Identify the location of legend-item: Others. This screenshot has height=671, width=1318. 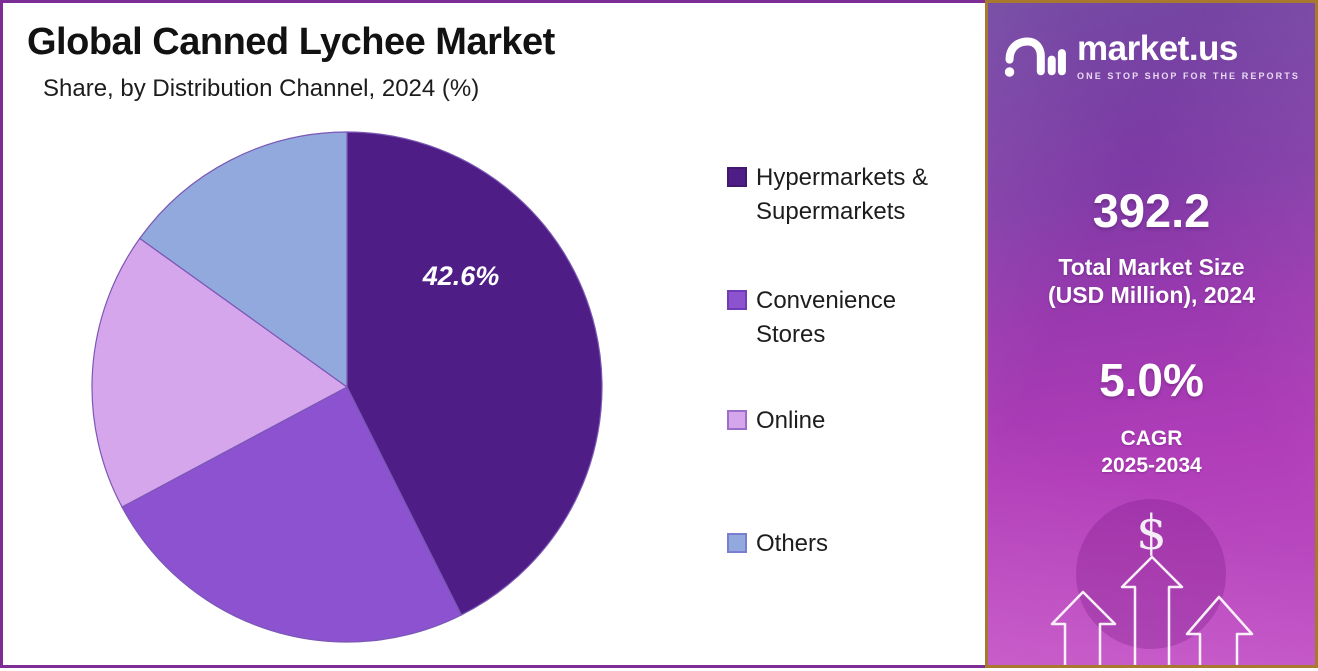
(777, 544).